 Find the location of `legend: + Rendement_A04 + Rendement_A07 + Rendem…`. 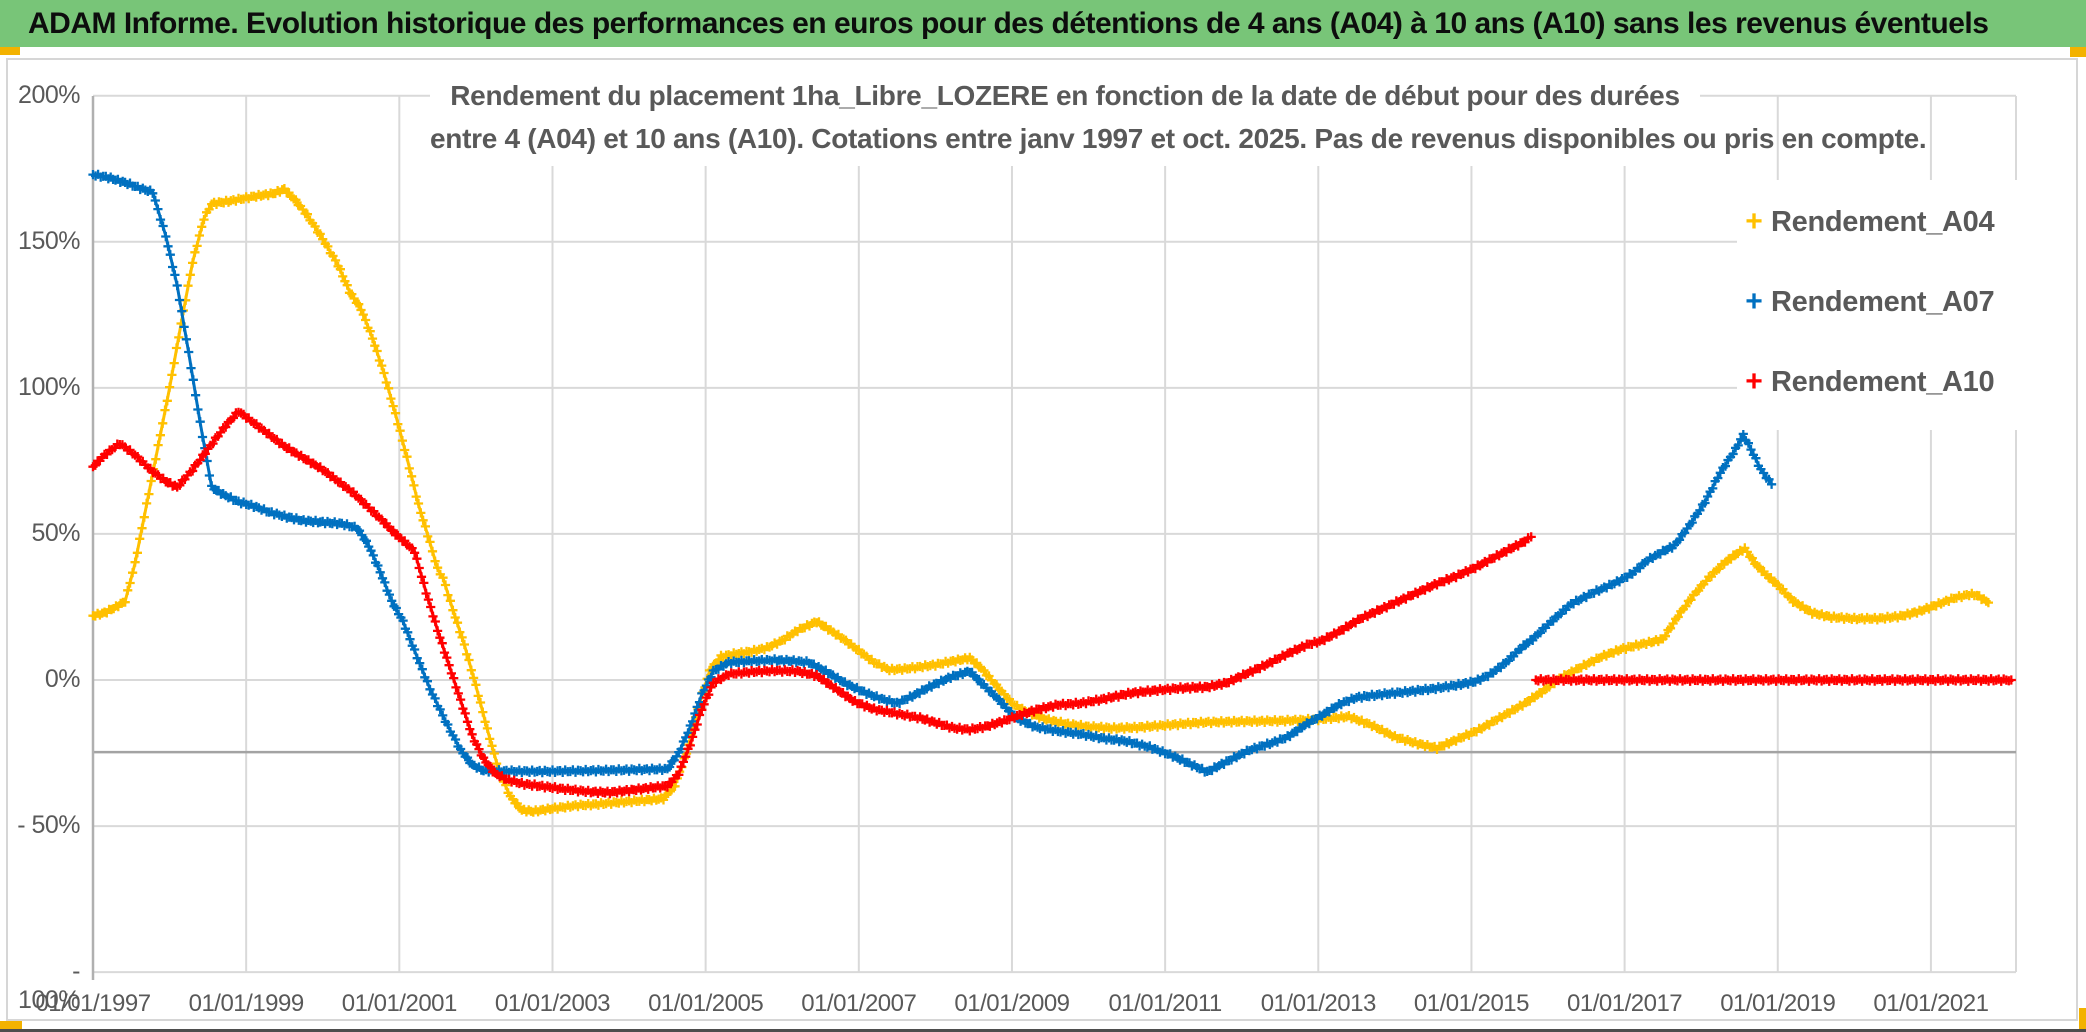

legend: + Rendement_A04 + Rendement_A07 + Rendem… is located at coordinates (1879, 305).